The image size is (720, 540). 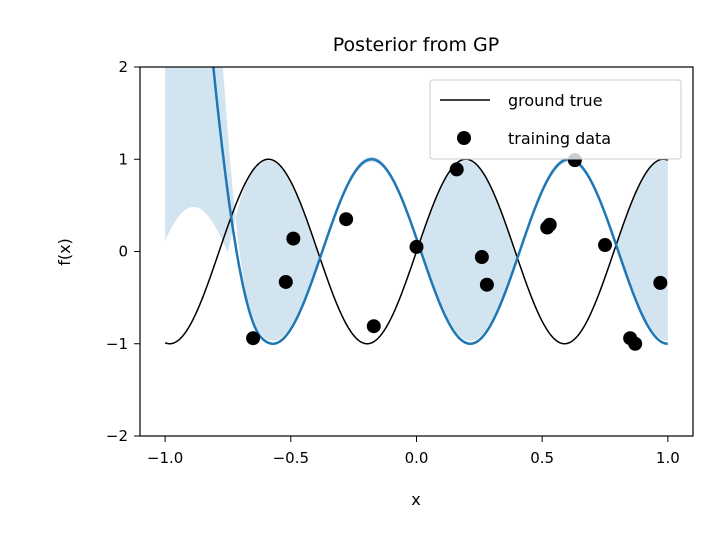 What do you see at coordinates (559, 138) in the screenshot?
I see `legend-label-training-data: training data` at bounding box center [559, 138].